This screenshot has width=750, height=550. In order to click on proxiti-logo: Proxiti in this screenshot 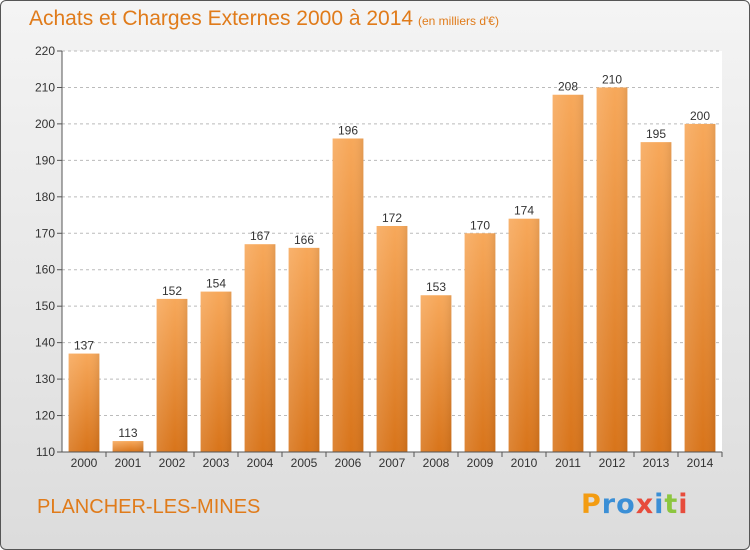, I will do `click(635, 504)`.